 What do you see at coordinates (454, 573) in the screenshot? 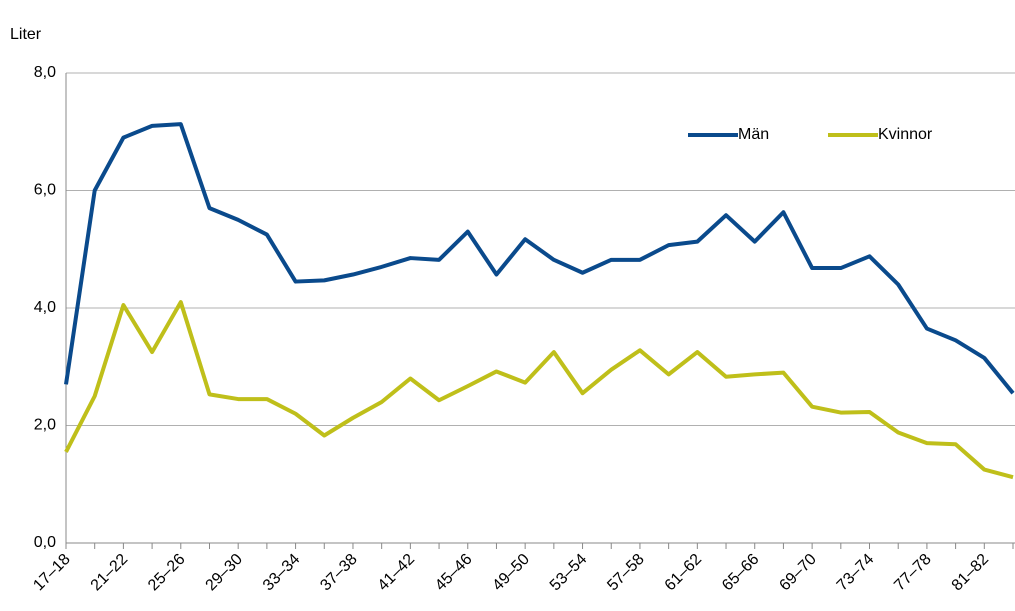
I see `x-tick-label: 45–46` at bounding box center [454, 573].